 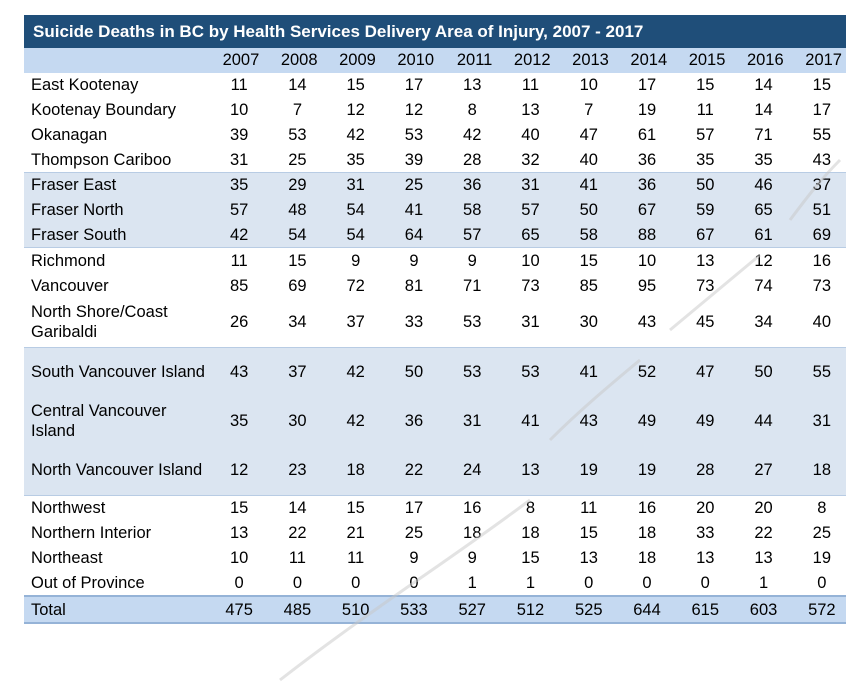 What do you see at coordinates (115, 371) in the screenshot?
I see `row-label: South Vancouver Island` at bounding box center [115, 371].